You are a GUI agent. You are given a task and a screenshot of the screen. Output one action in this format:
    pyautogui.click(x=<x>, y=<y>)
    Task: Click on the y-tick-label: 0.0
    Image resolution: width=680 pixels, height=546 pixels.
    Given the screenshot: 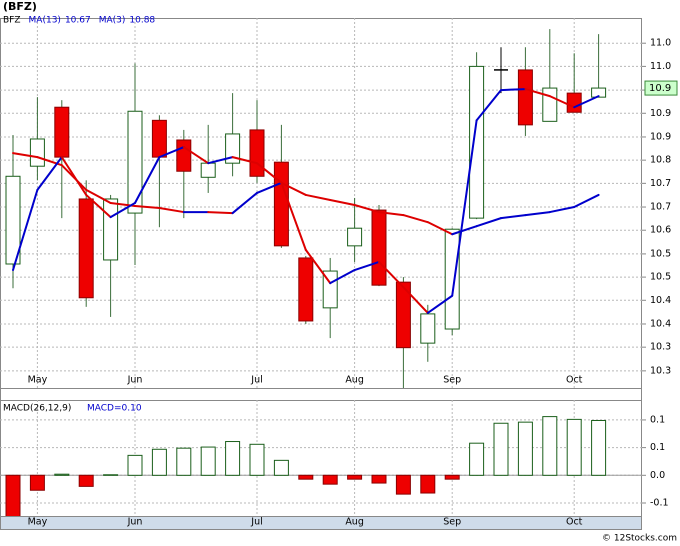 What is the action you would take?
    pyautogui.click(x=657, y=475)
    